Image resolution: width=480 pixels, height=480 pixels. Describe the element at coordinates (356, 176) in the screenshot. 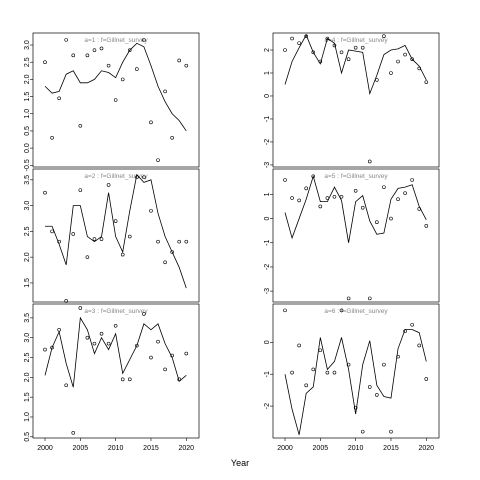

I see `strip-label: a=5 : f=Gillnet_survey` at that location.